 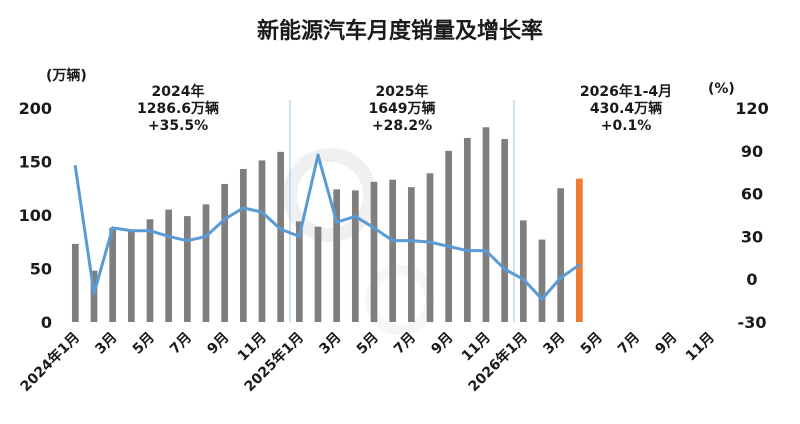 What do you see at coordinates (626, 126) in the screenshot?
I see `annotation-line: +0.1%` at bounding box center [626, 126].